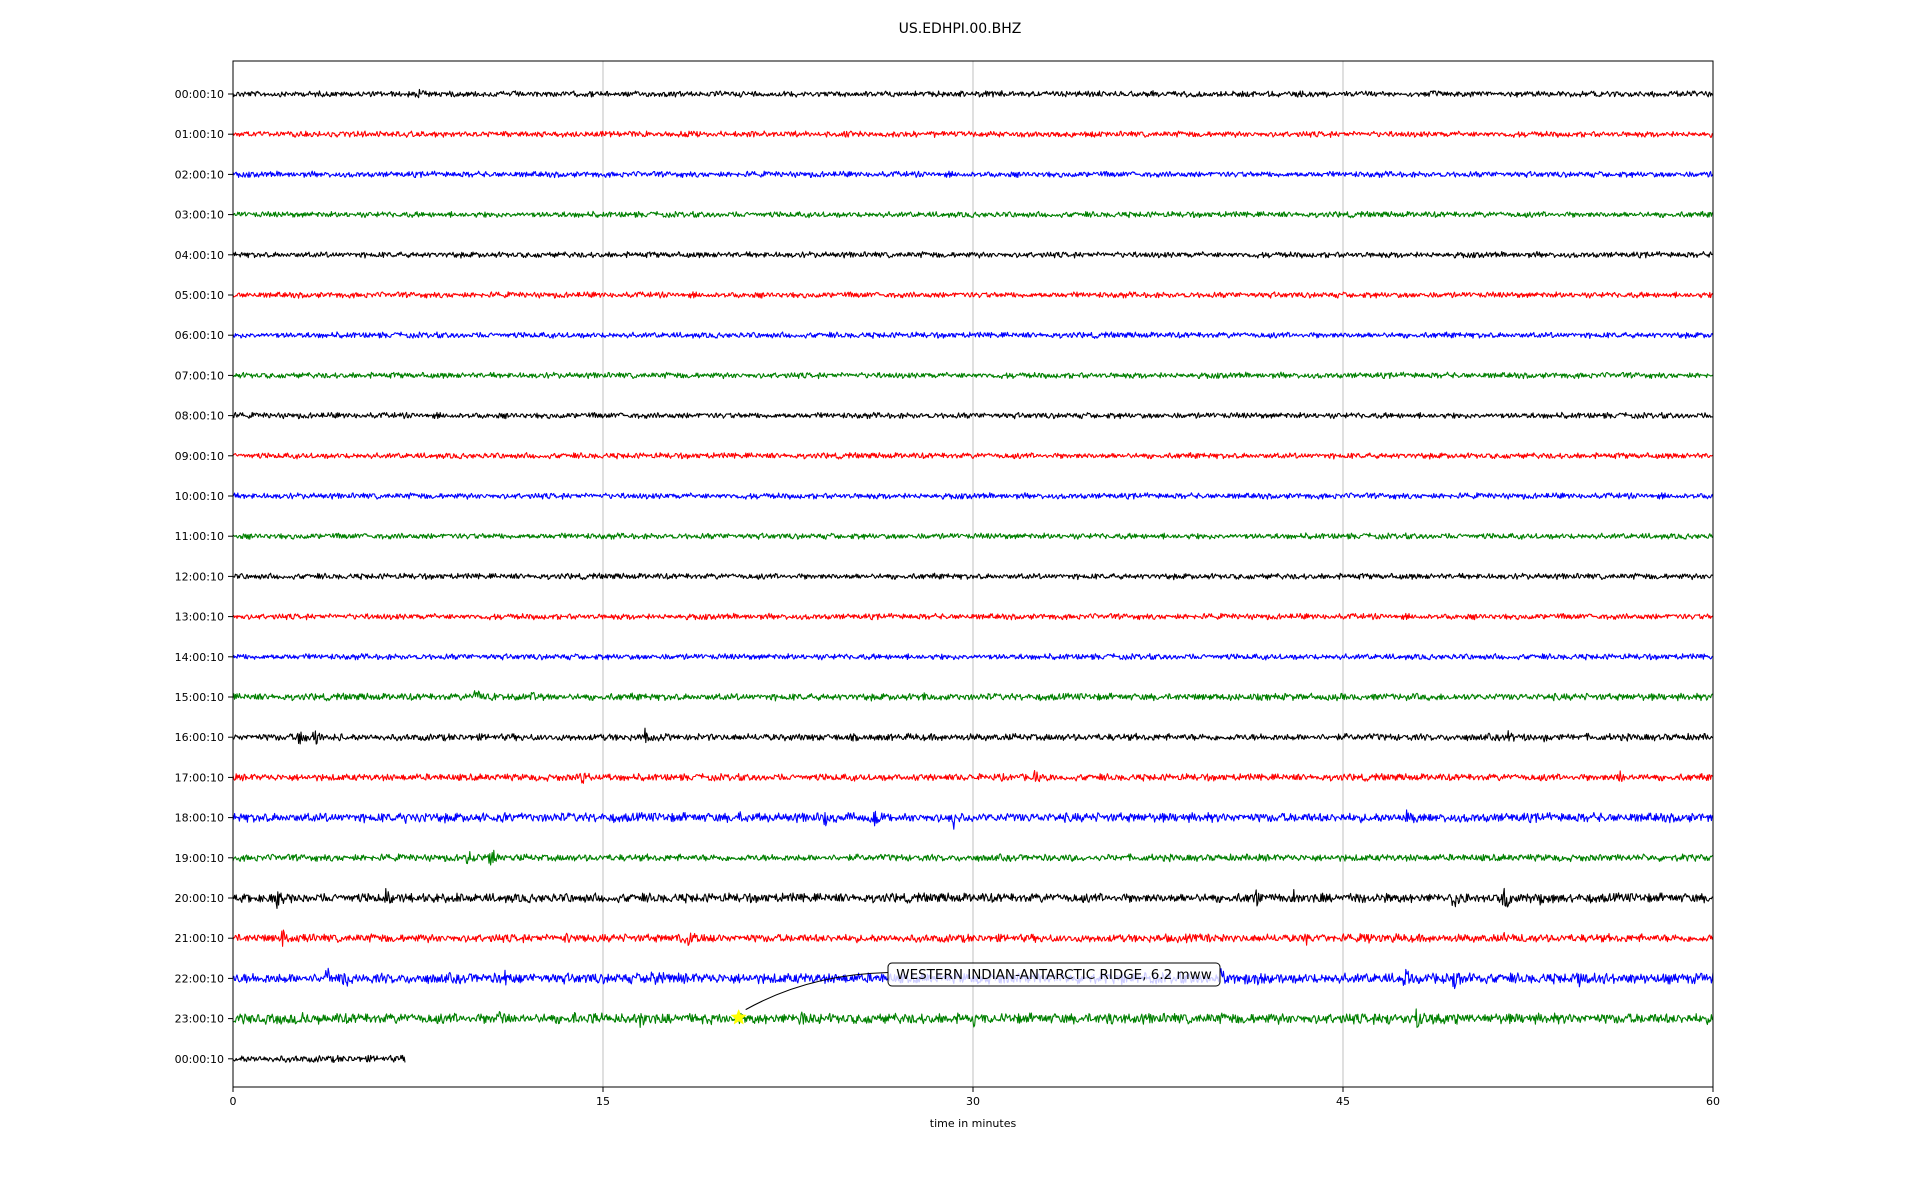 The image size is (1920, 1200). Describe the element at coordinates (973, 1101) in the screenshot. I see `x-tick-label: 30` at that location.